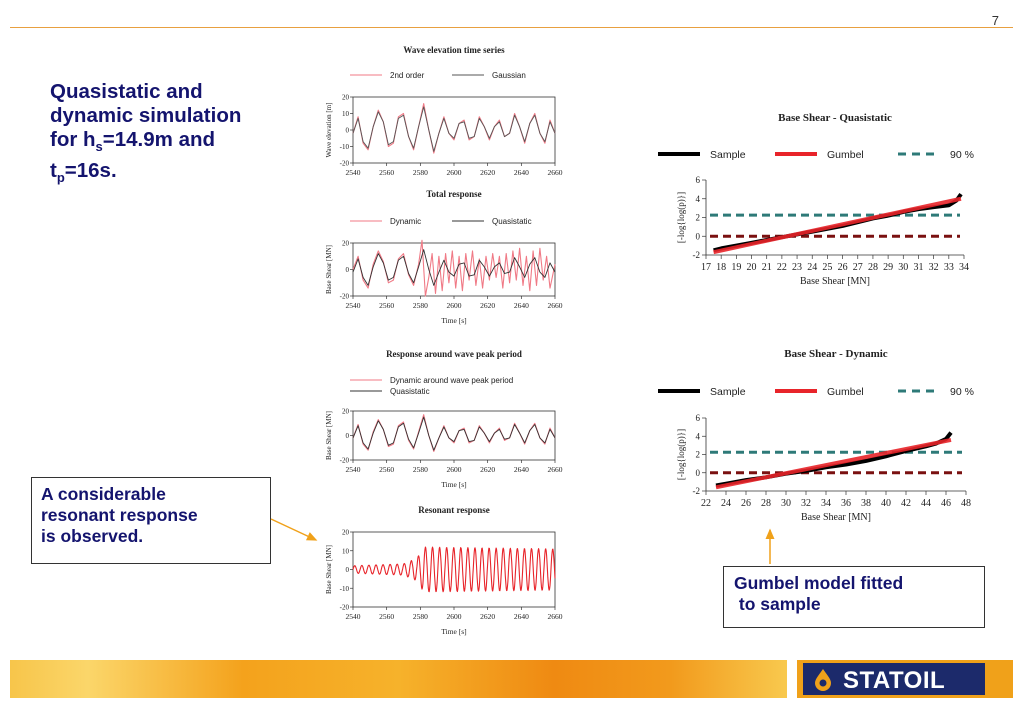 This screenshot has width=1023, height=708. I want to click on resonant-x-tick-label: 2560, so click(386, 616).